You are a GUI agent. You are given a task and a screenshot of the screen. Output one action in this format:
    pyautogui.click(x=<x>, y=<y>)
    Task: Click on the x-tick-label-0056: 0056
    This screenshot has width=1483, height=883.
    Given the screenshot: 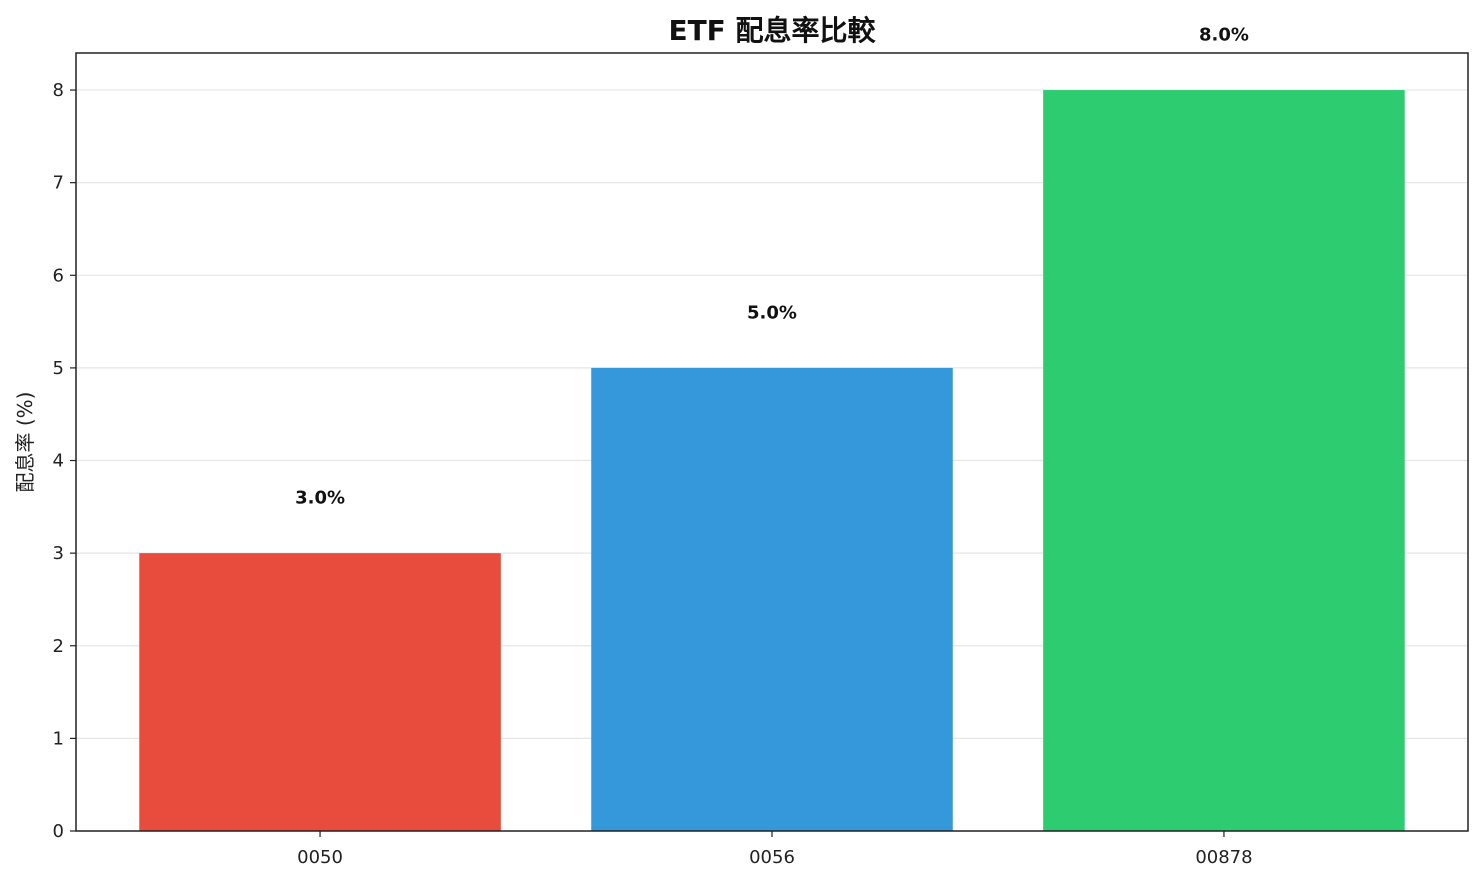 What is the action you would take?
    pyautogui.click(x=772, y=857)
    